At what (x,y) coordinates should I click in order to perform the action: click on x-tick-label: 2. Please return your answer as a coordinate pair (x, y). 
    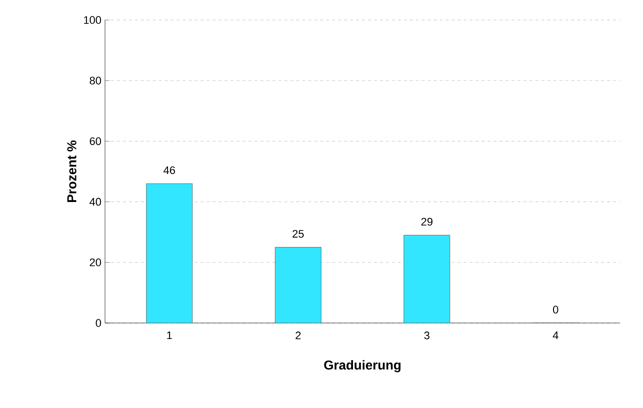
    Looking at the image, I should click on (298, 336).